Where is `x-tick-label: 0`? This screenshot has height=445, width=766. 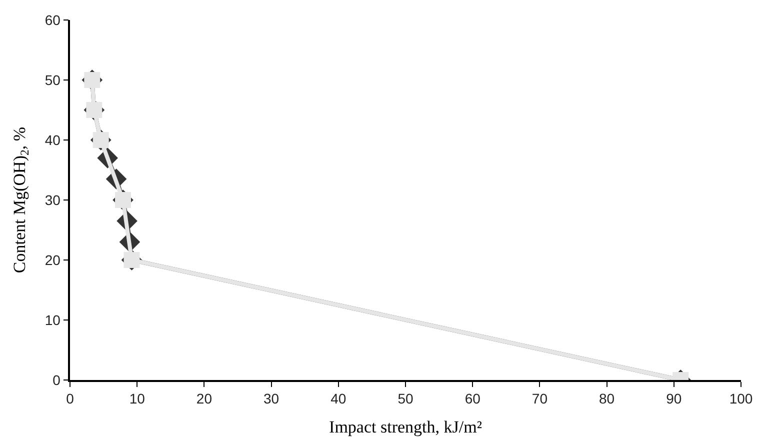
x-tick-label: 0 is located at coordinates (70, 398).